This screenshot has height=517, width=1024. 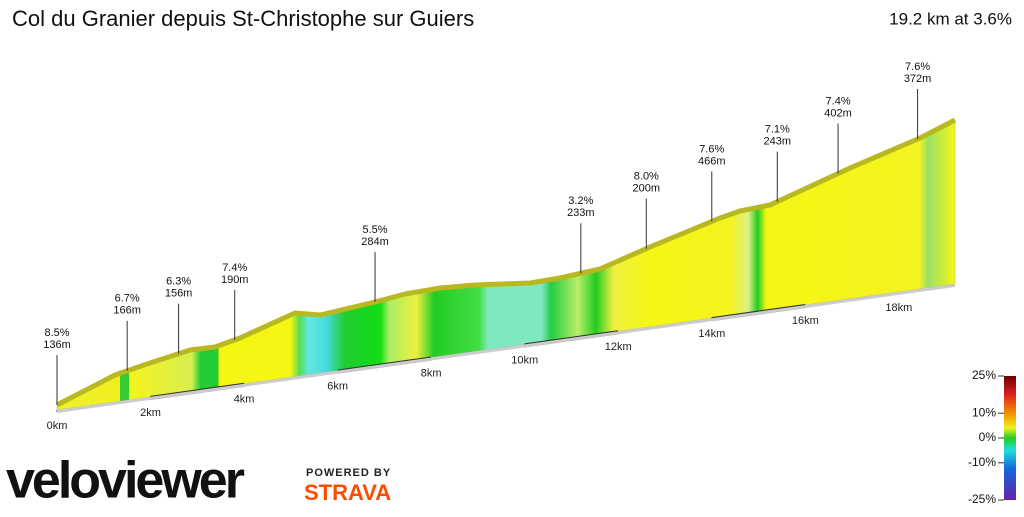 I want to click on scale-tick-label: 0%, so click(x=988, y=437).